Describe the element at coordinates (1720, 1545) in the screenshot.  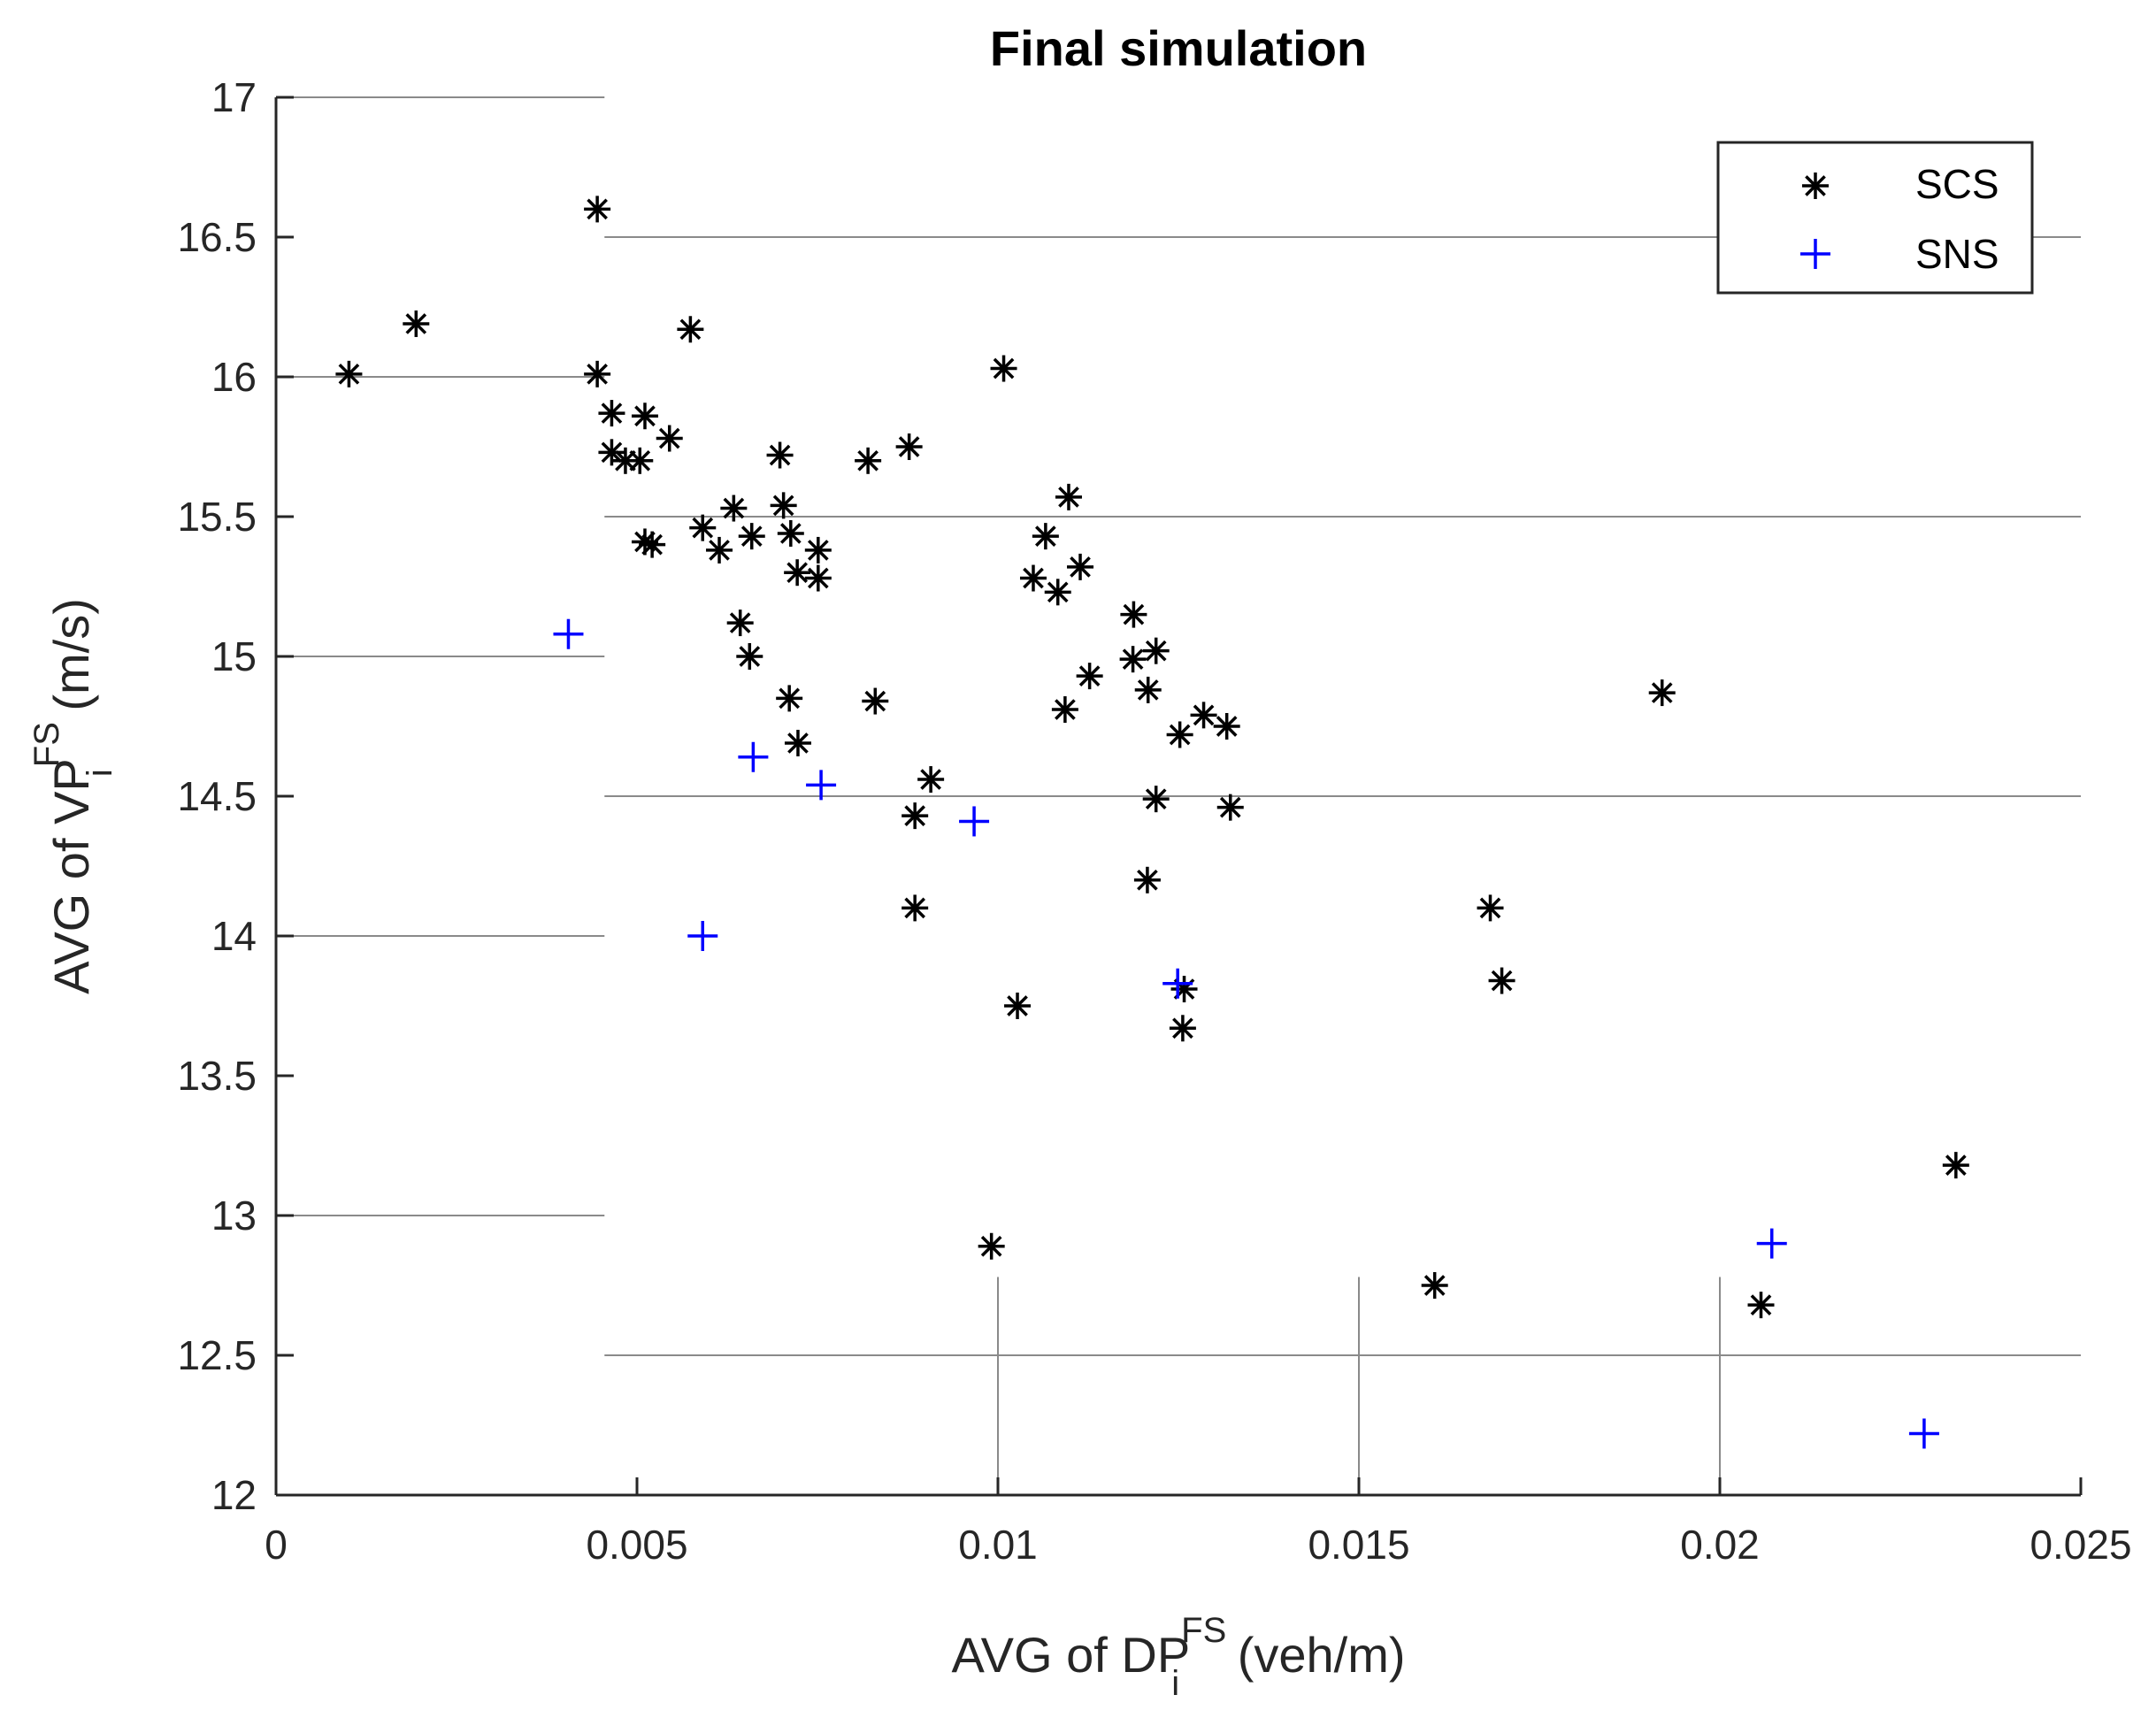
I see `x-tick-label: 0.02` at that location.